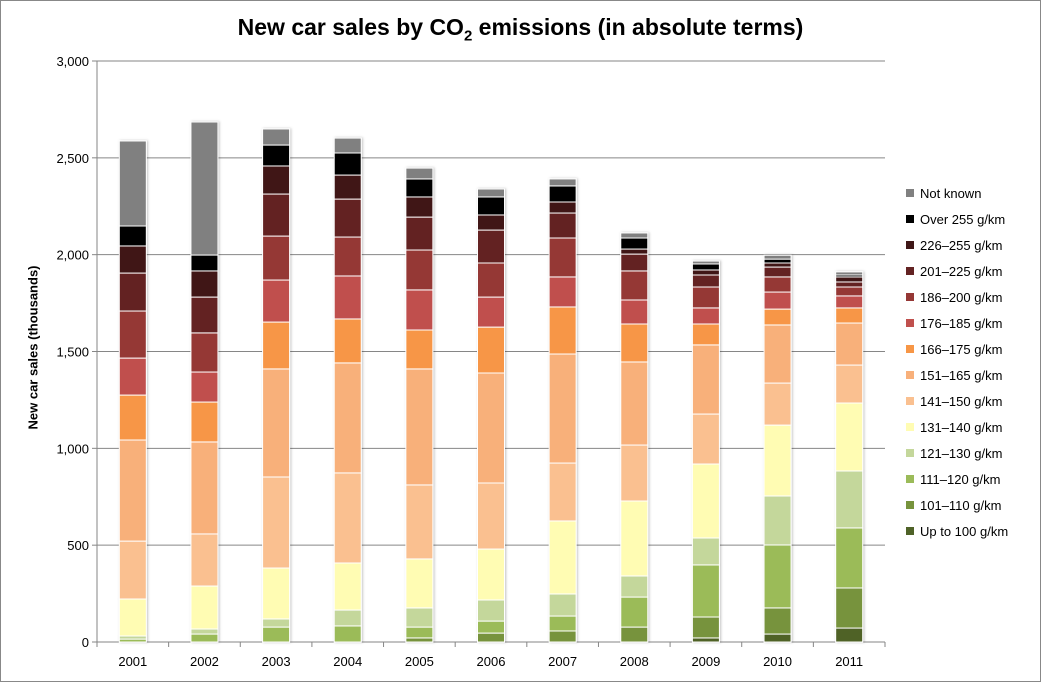 This screenshot has height=682, width=1041. I want to click on y-tick-label: 1,000, so click(72, 448).